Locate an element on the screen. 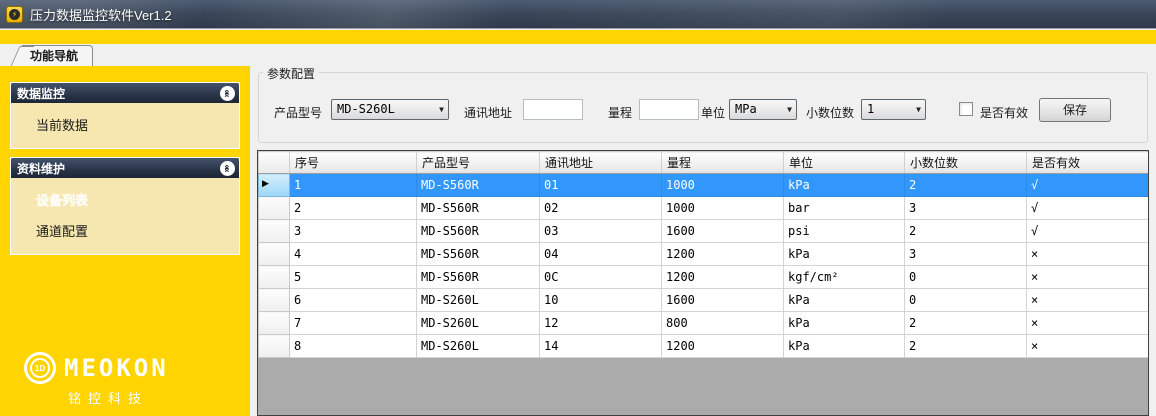 This screenshot has height=416, width=1156. table-cell: 04 is located at coordinates (600, 254).